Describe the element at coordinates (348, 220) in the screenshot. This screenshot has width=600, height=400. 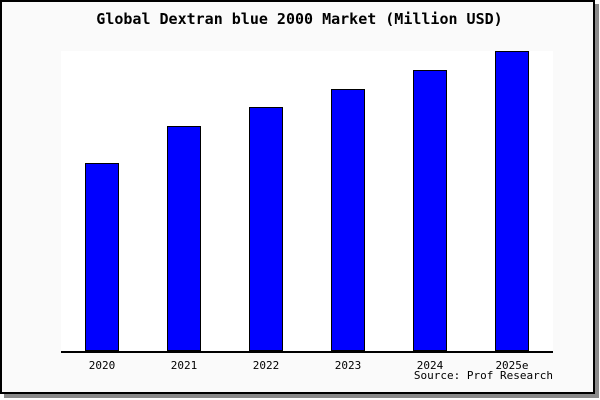
I see `bar-2023` at that location.